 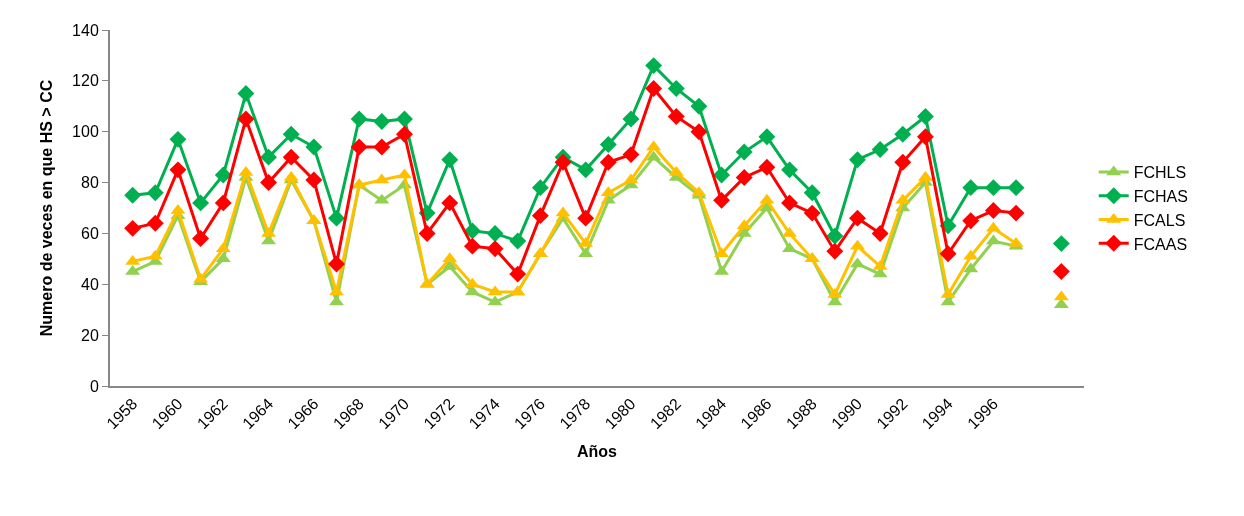 What do you see at coordinates (94, 386) in the screenshot?
I see `y-tick-label: 0` at bounding box center [94, 386].